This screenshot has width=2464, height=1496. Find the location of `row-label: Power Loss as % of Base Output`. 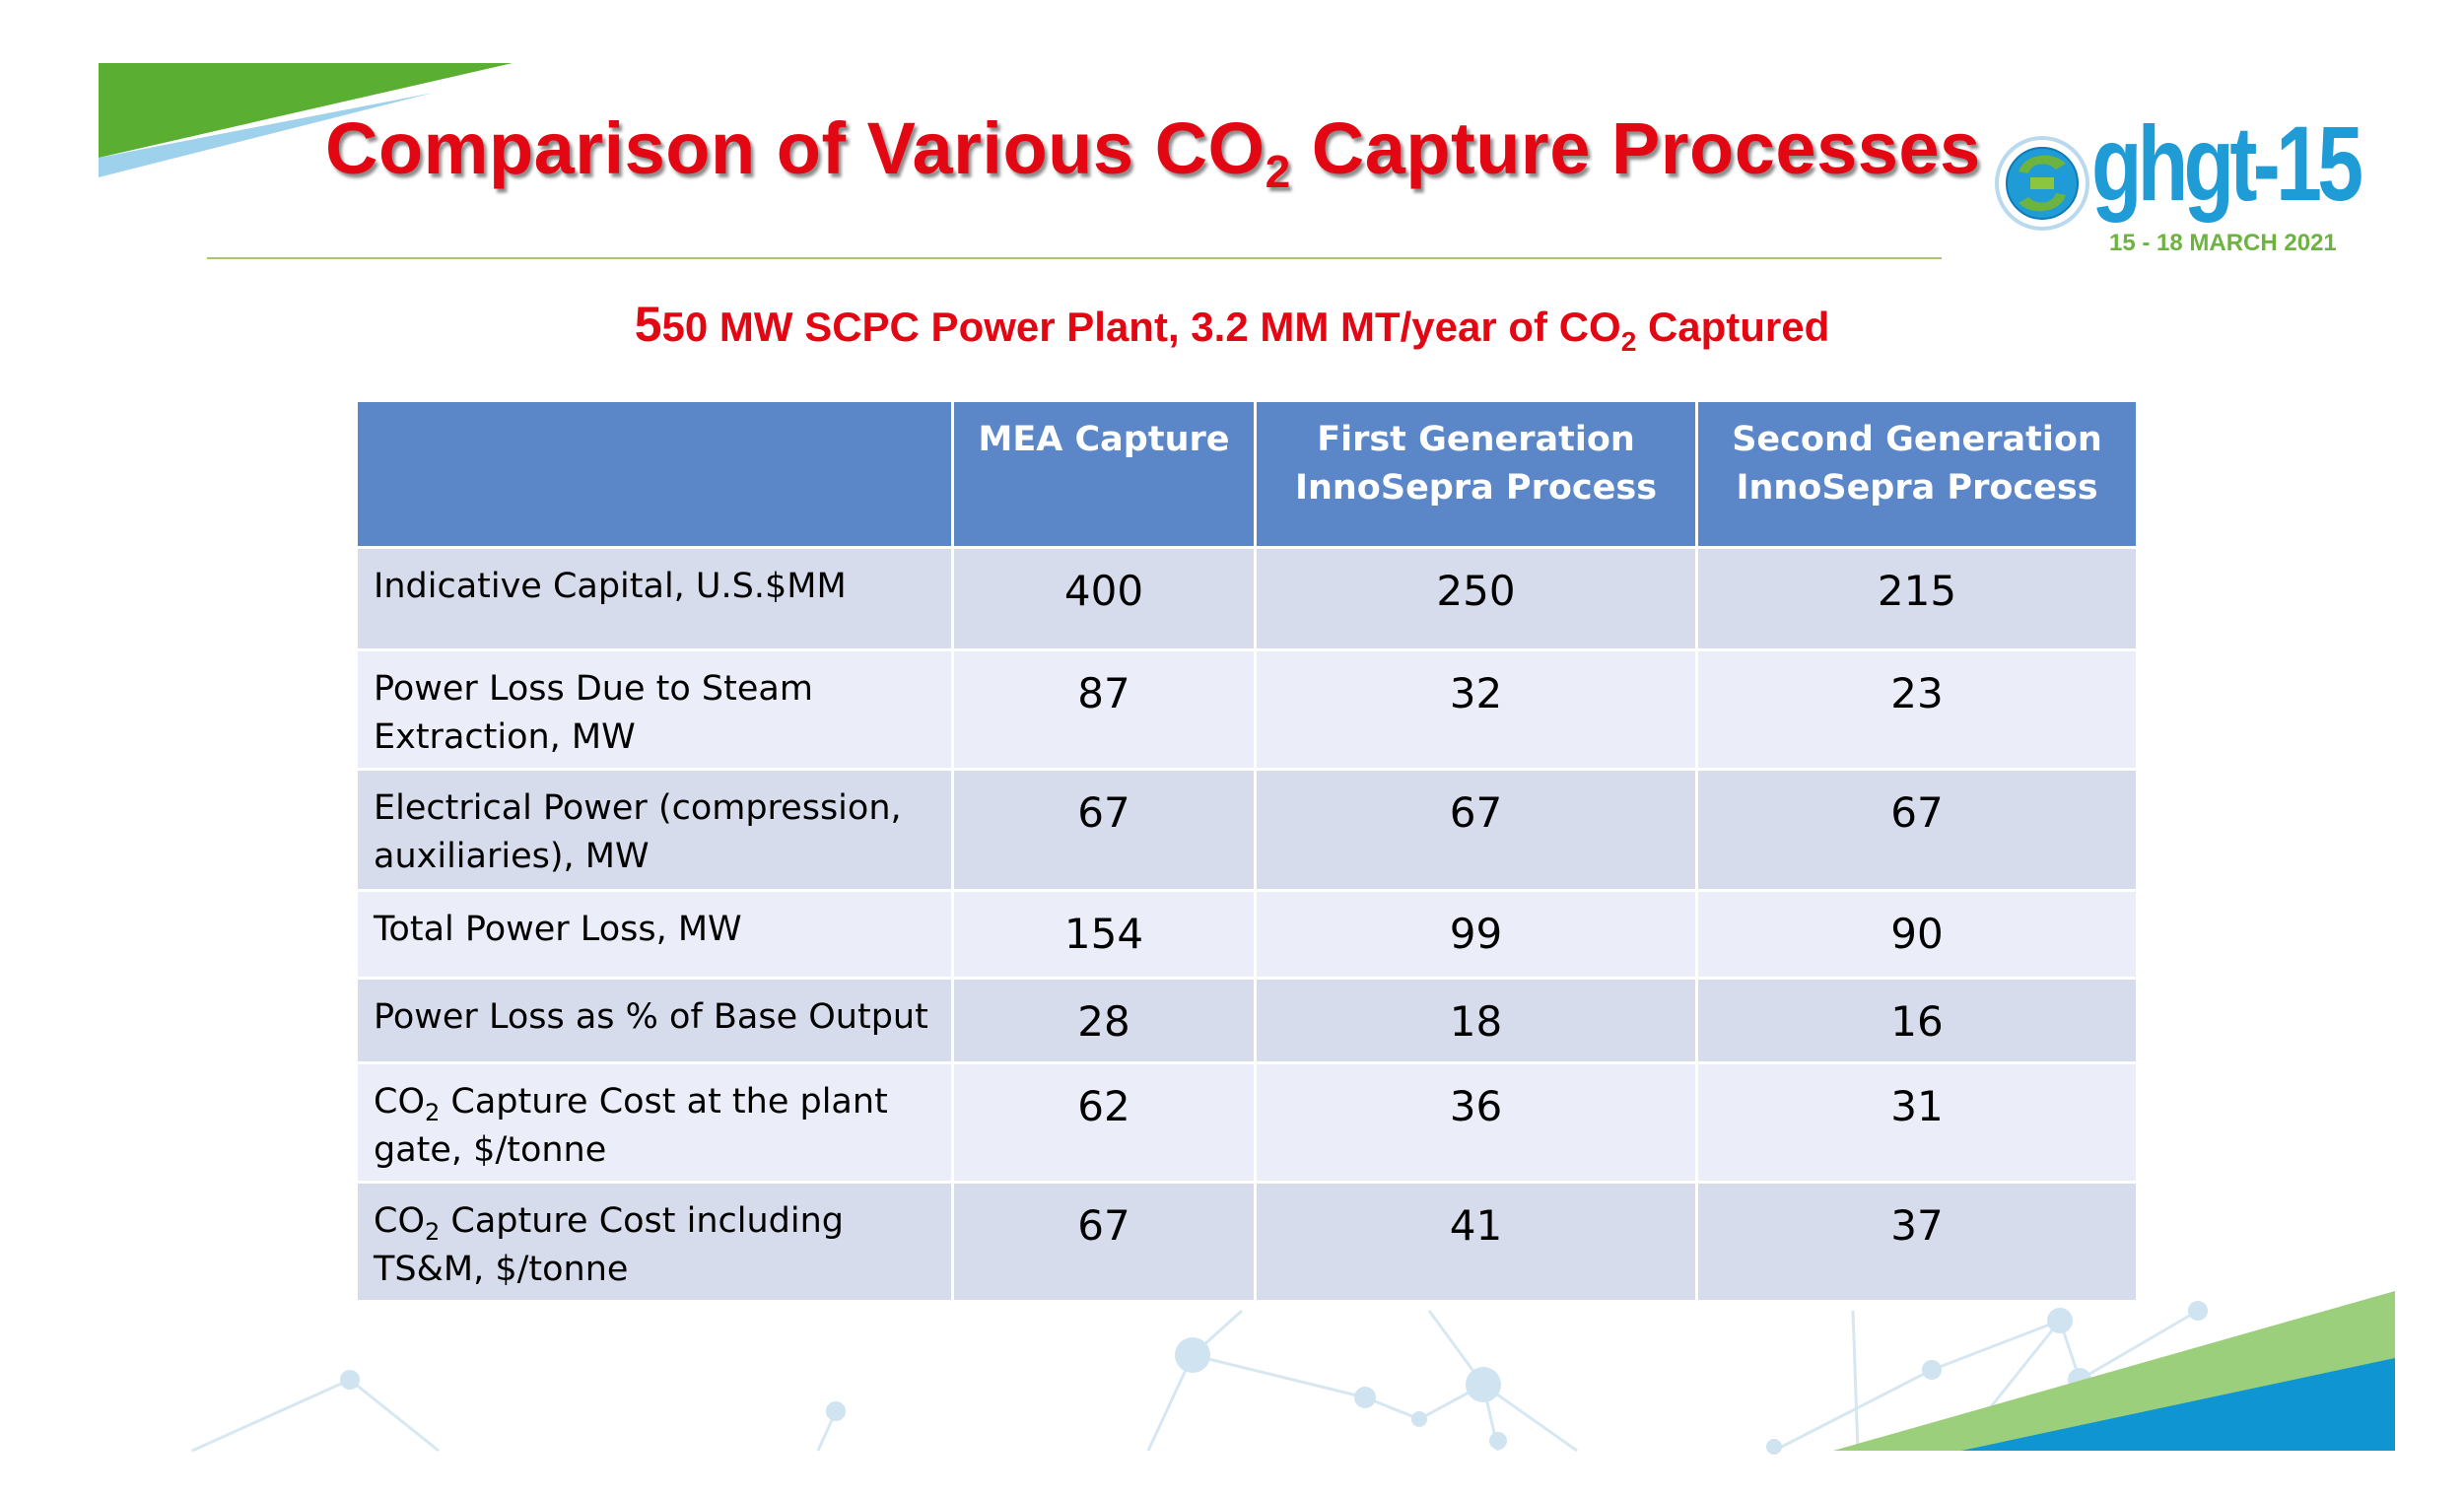

row-label: Power Loss as % of Base Output is located at coordinates (654, 1020).